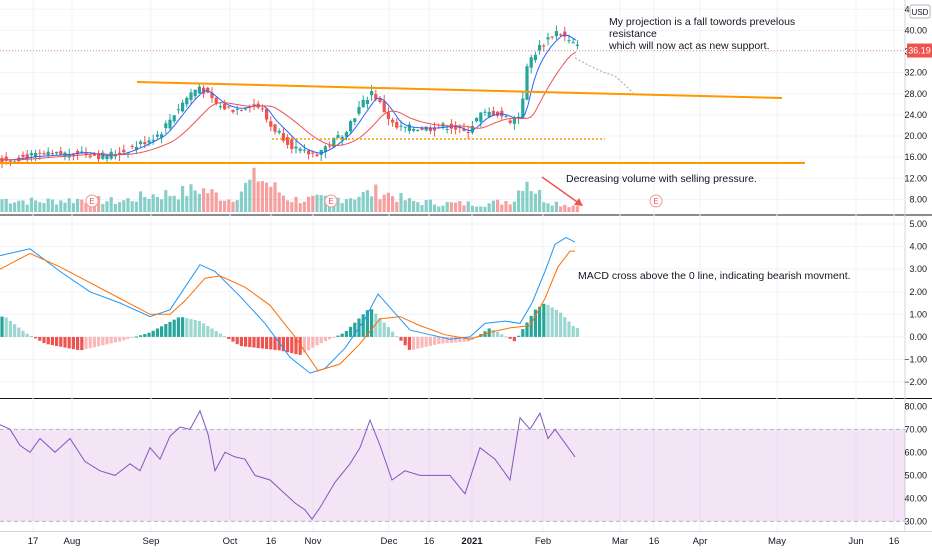 The width and height of the screenshot is (932, 555). What do you see at coordinates (915, 73) in the screenshot?
I see `price-tick-label: 32.00` at bounding box center [915, 73].